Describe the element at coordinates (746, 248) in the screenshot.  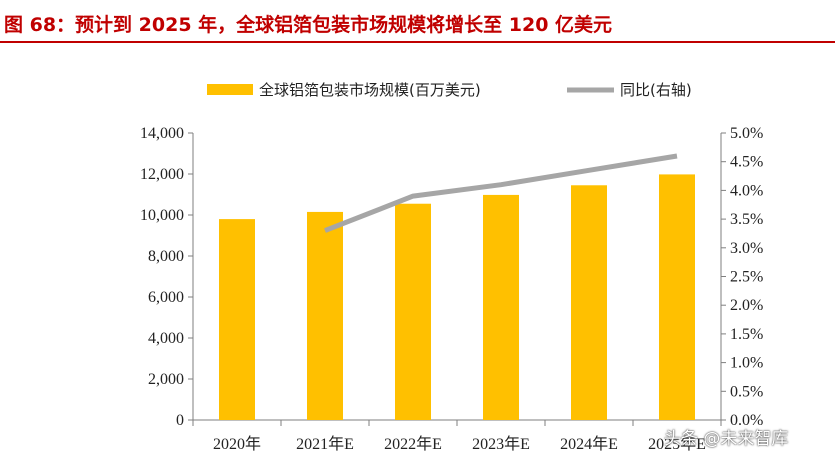
I see `y-right-tick-label: 3.0%` at that location.